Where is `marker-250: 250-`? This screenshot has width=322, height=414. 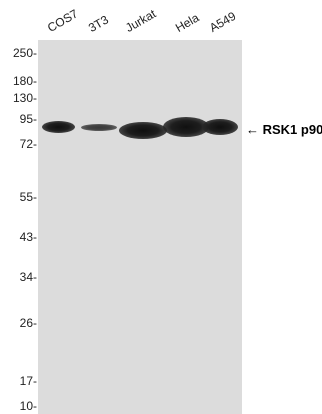 marker-250: 250- is located at coordinates (24, 53).